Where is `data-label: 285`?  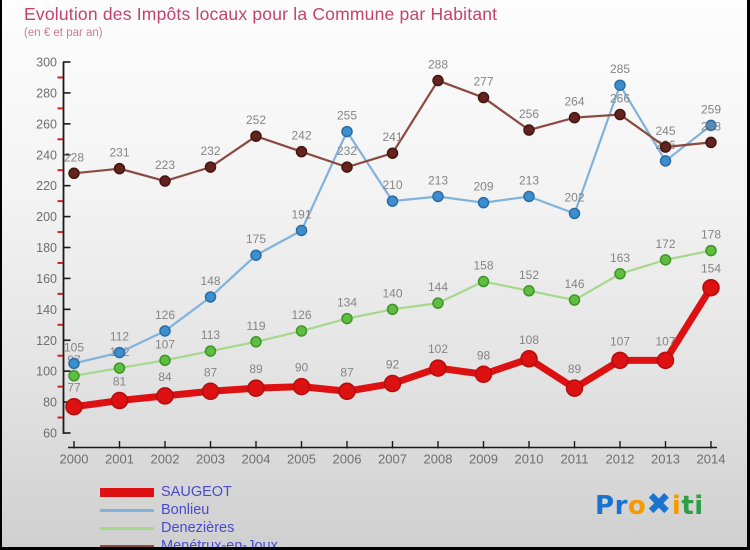 data-label: 285 is located at coordinates (620, 69).